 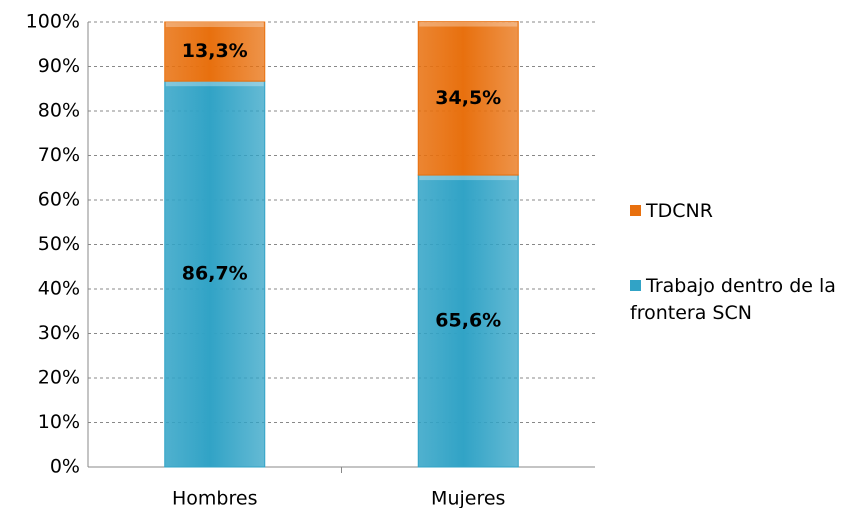 What do you see at coordinates (59, 289) in the screenshot?
I see `y-tick-label: 40%` at bounding box center [59, 289].